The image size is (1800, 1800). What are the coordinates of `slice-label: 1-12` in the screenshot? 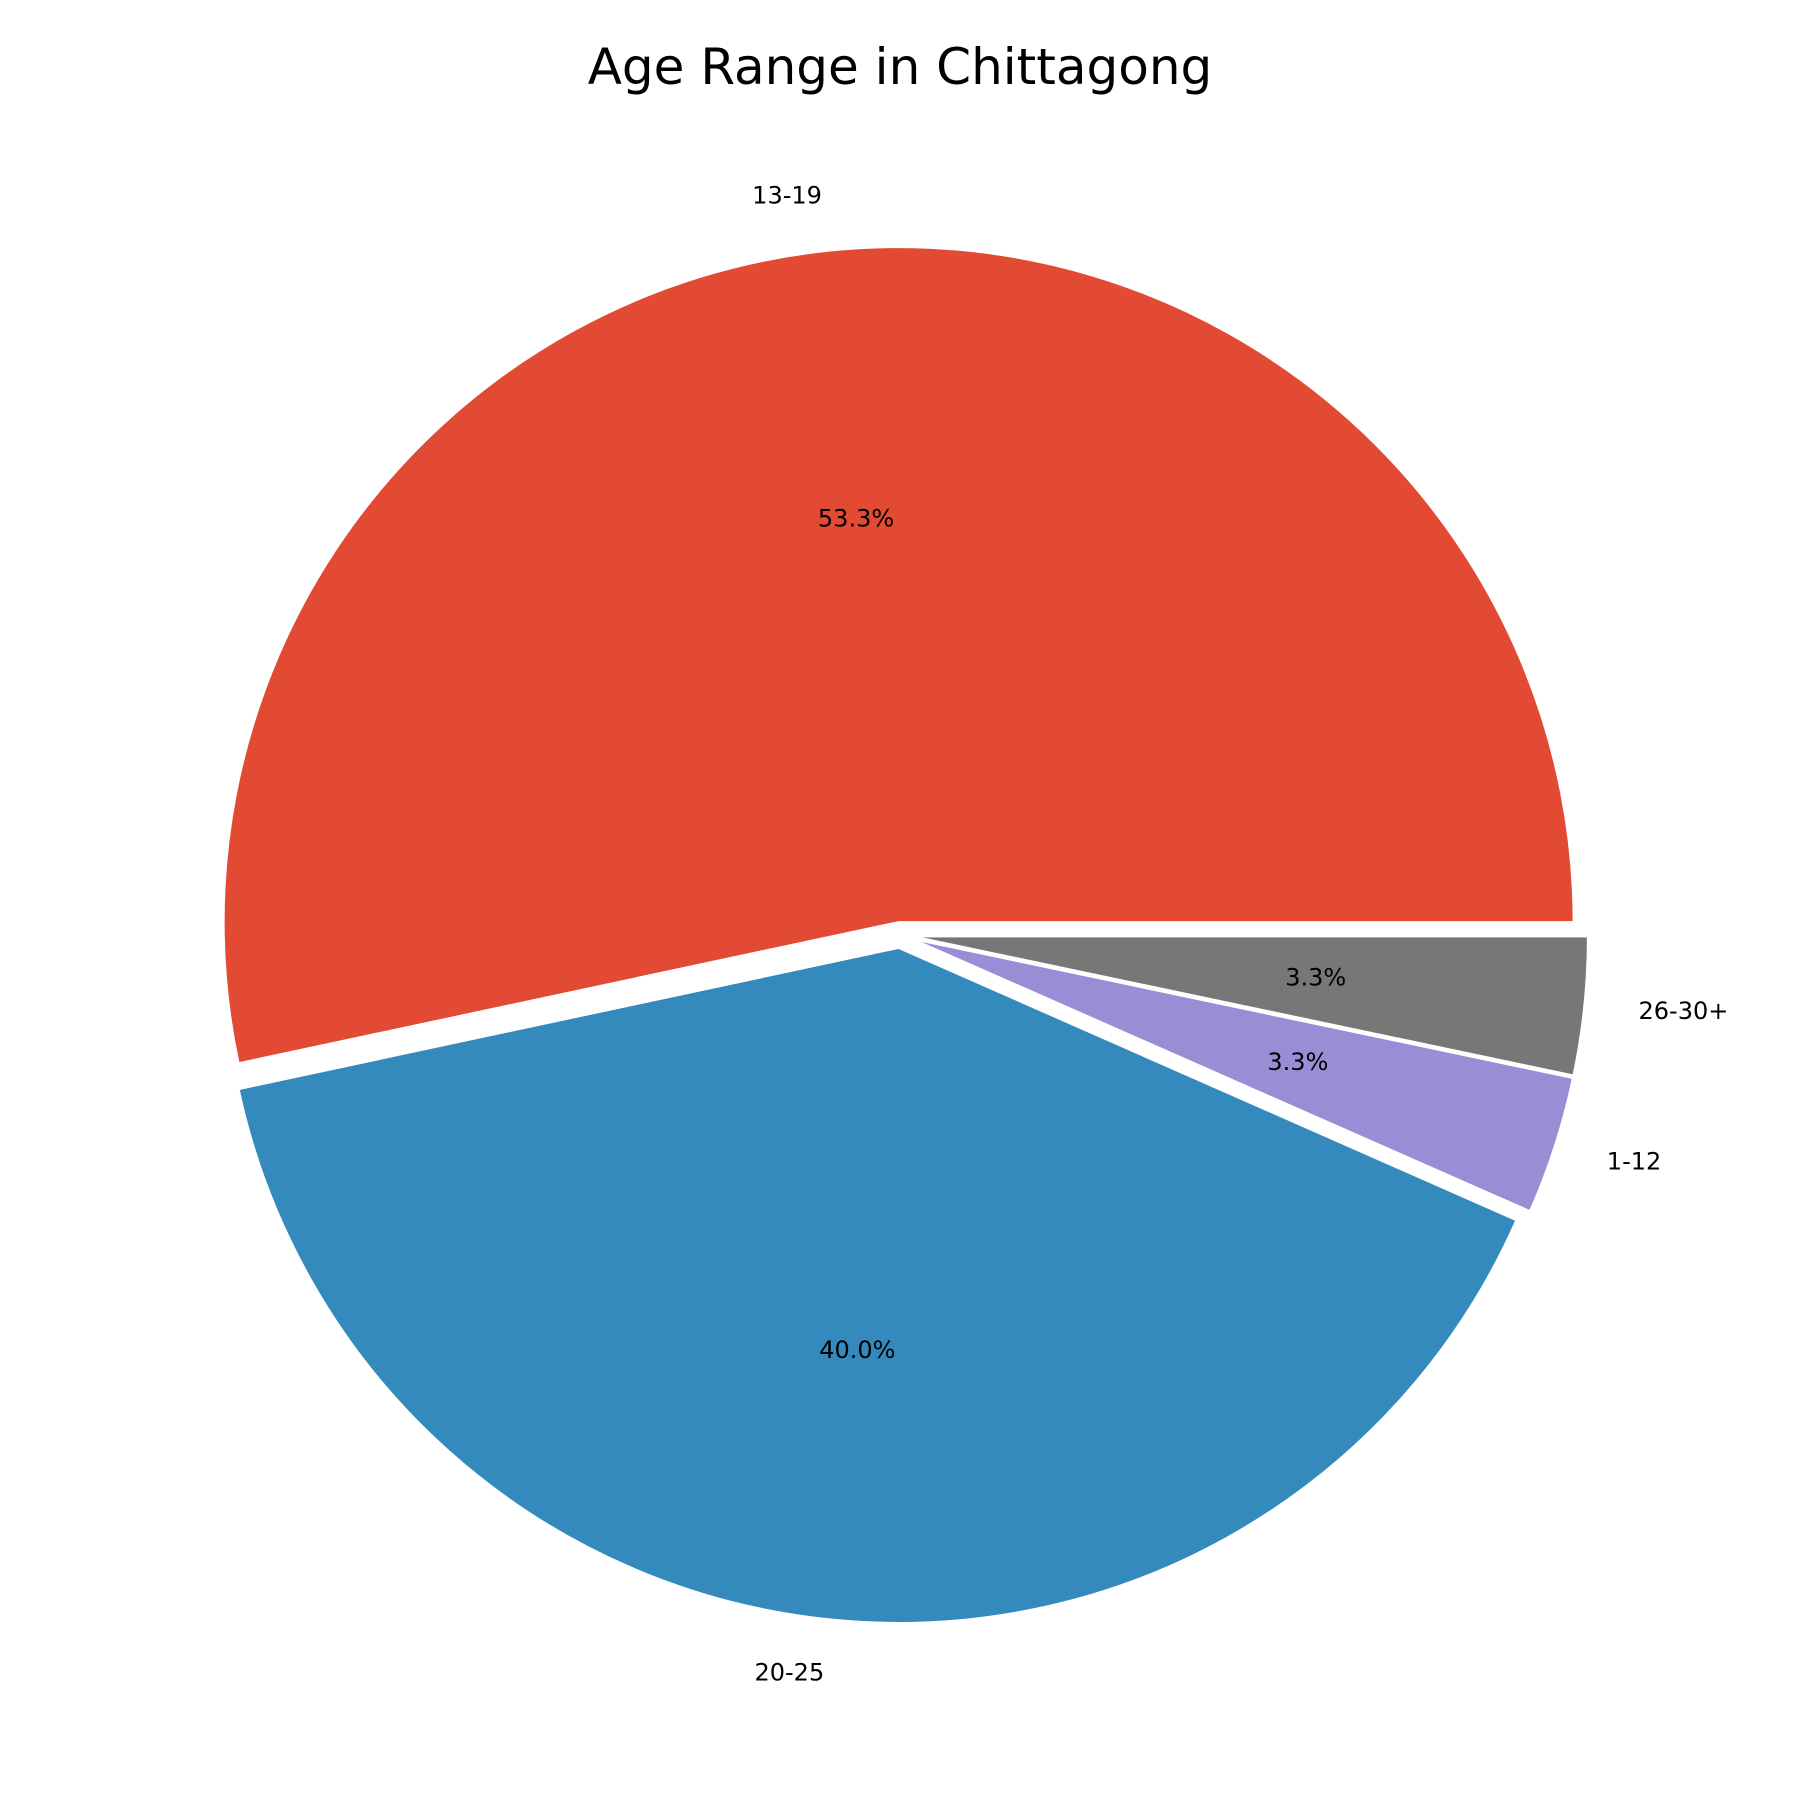 It's located at (1634, 1161).